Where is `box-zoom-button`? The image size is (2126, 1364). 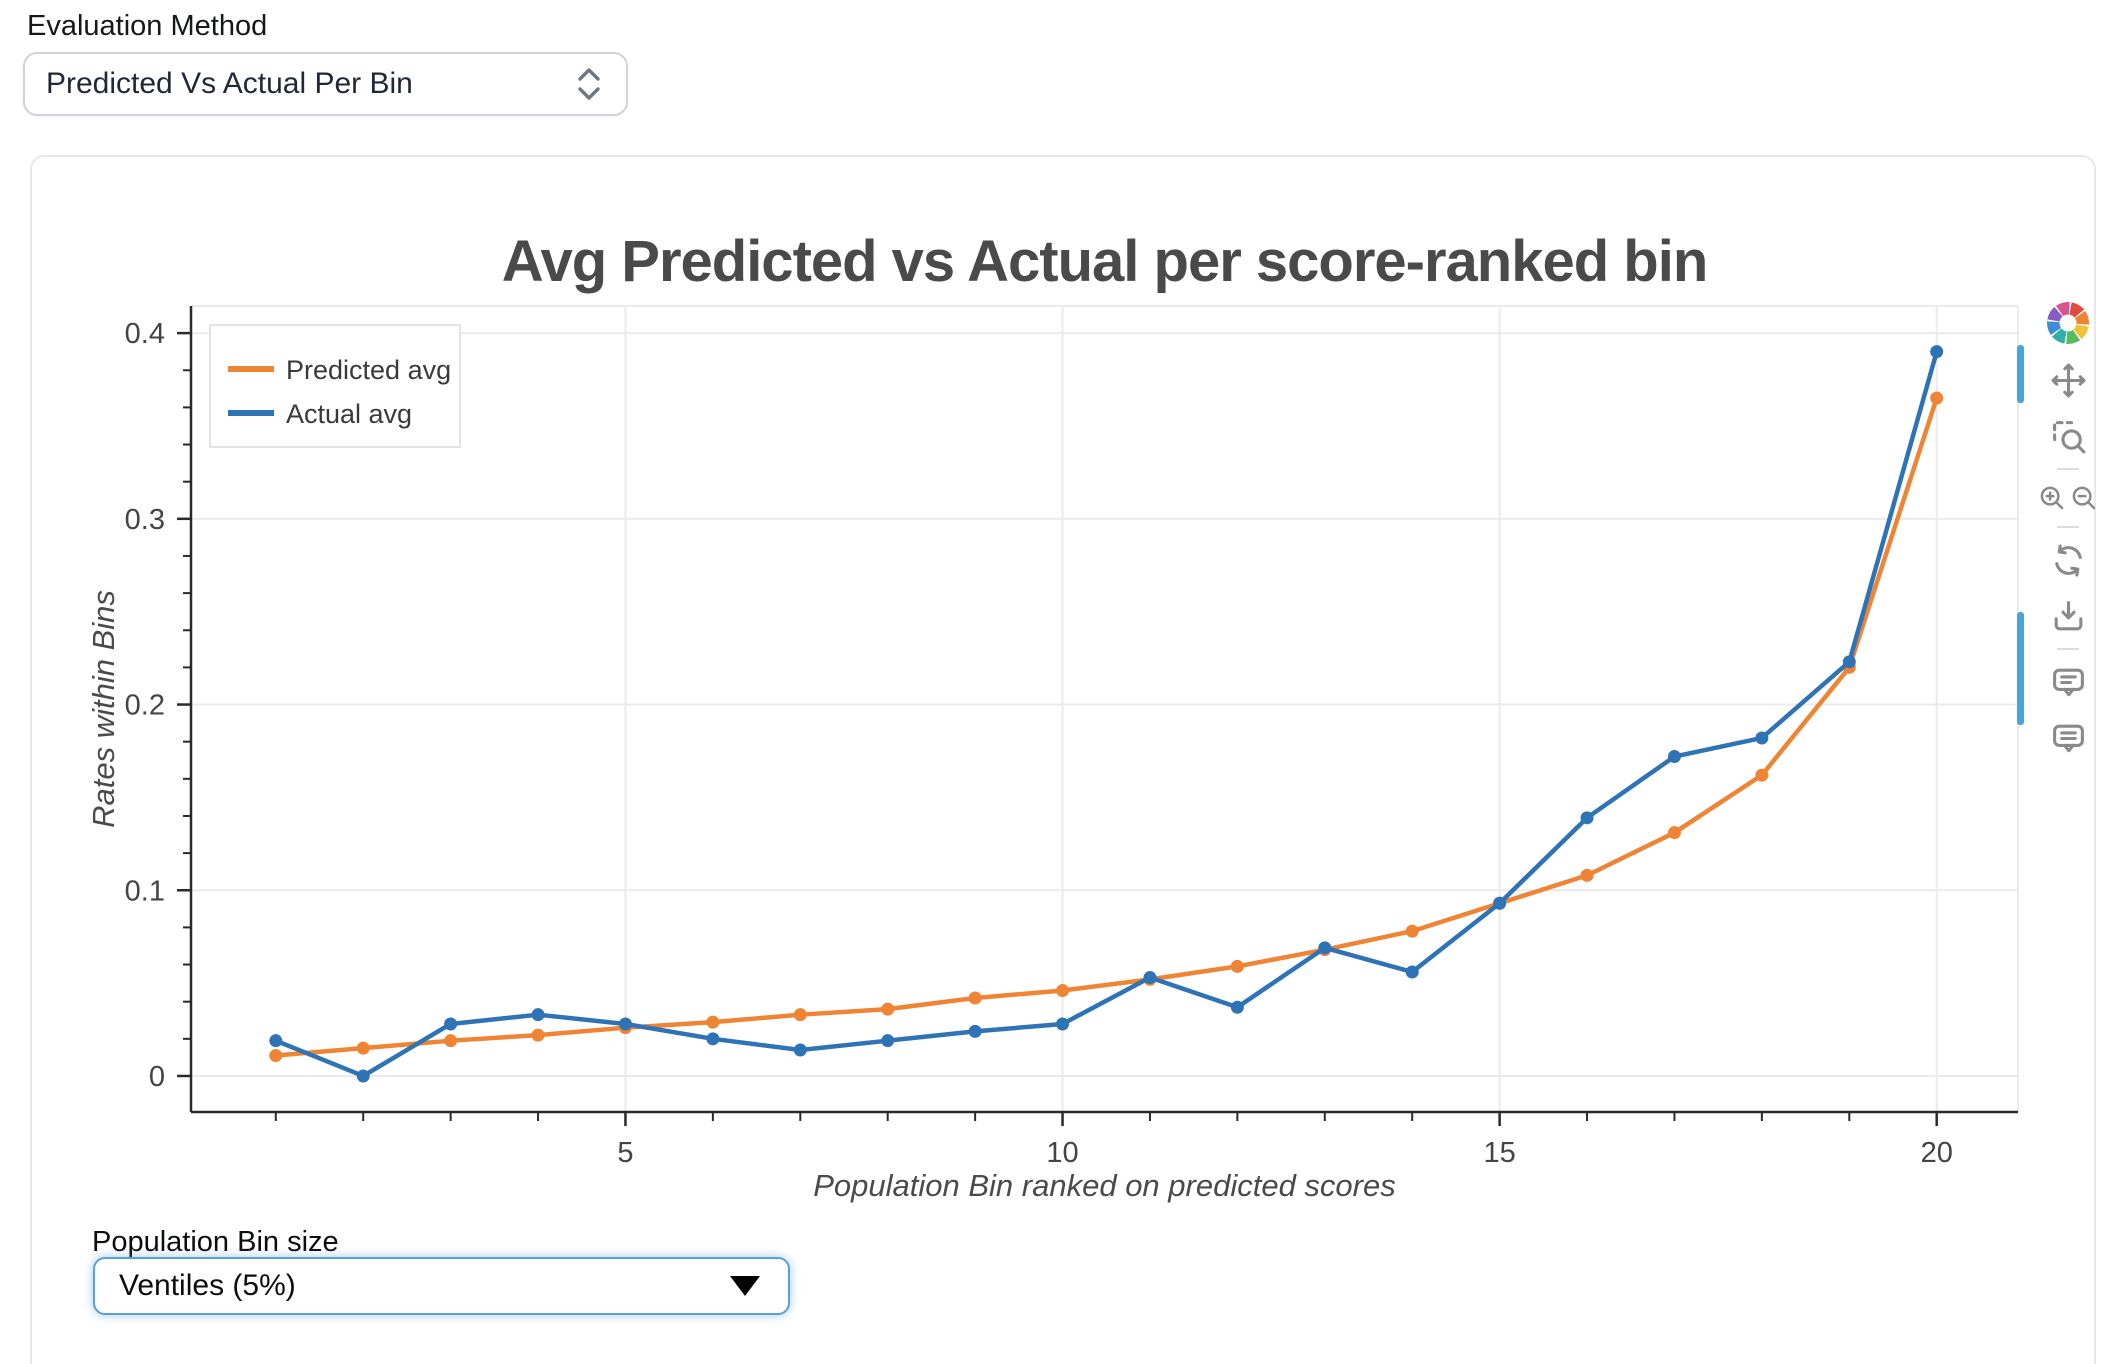
box-zoom-button is located at coordinates (2068, 436).